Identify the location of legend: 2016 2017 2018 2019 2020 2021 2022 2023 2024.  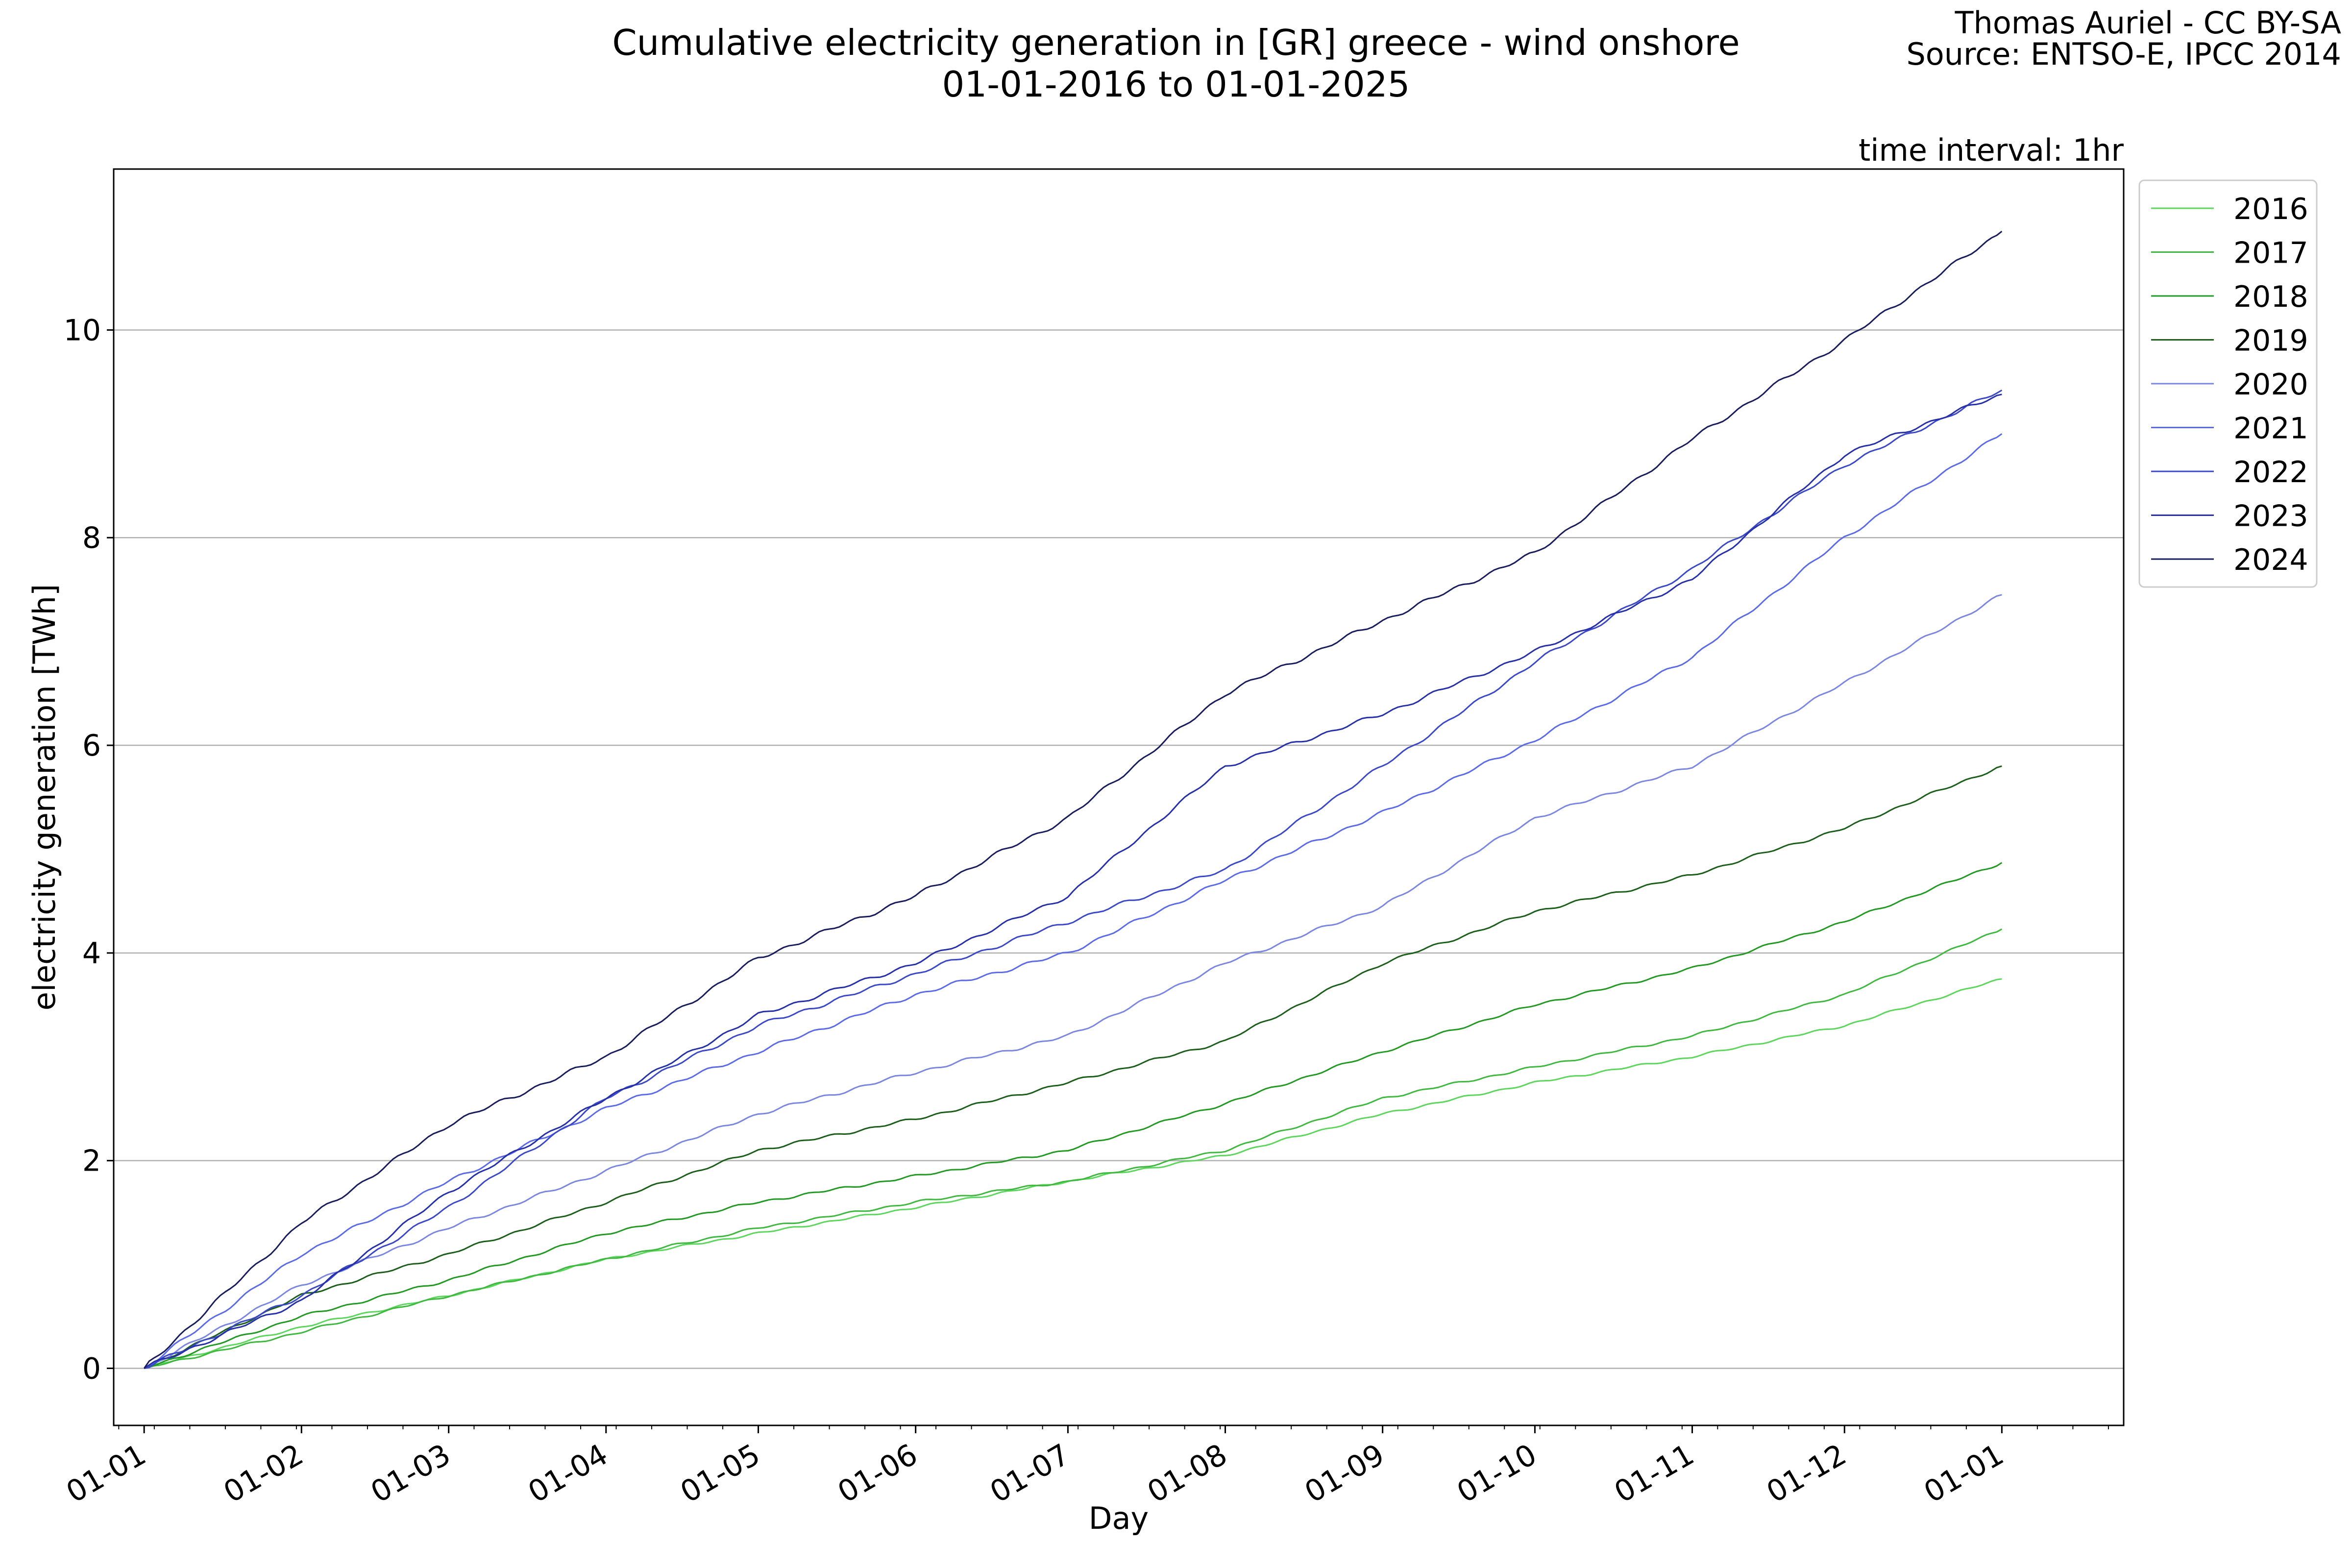
(2228, 383).